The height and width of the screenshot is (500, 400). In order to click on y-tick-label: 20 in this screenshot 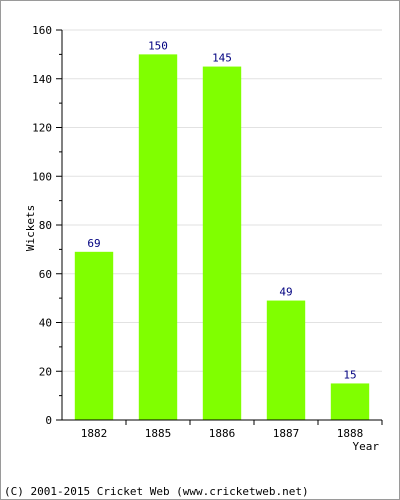, I will do `click(45, 371)`.